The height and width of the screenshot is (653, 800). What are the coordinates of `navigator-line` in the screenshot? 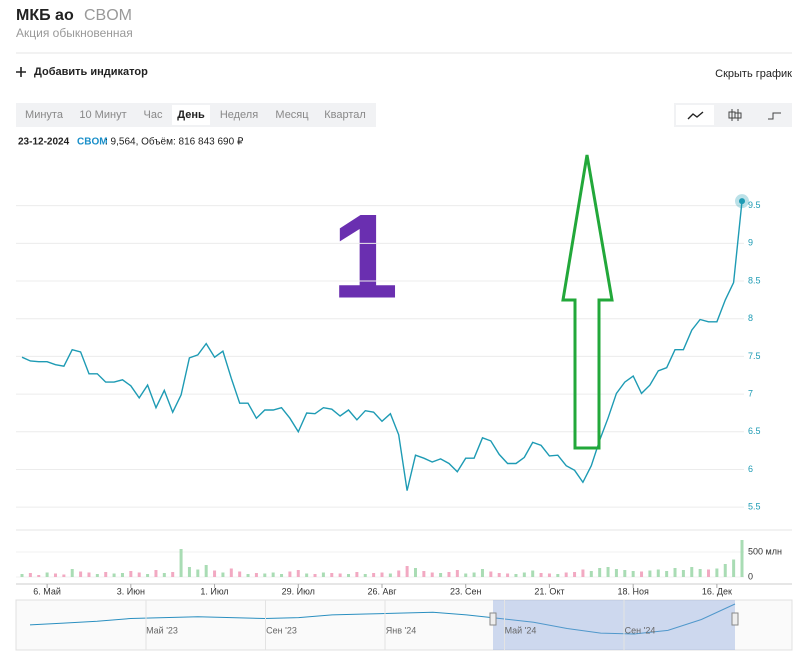 It's located at (382, 619).